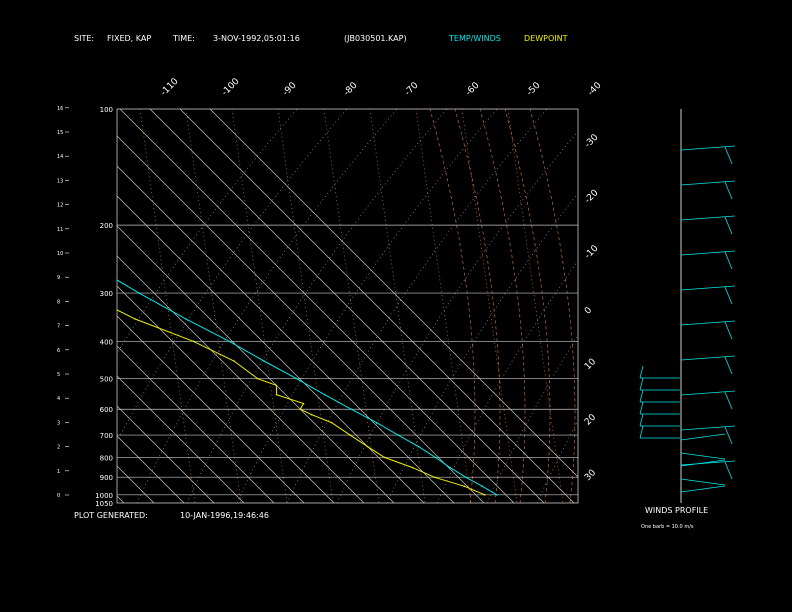 This screenshot has height=612, width=792. Describe the element at coordinates (412, 89) in the screenshot. I see `top-isotherm-label: -70` at that location.